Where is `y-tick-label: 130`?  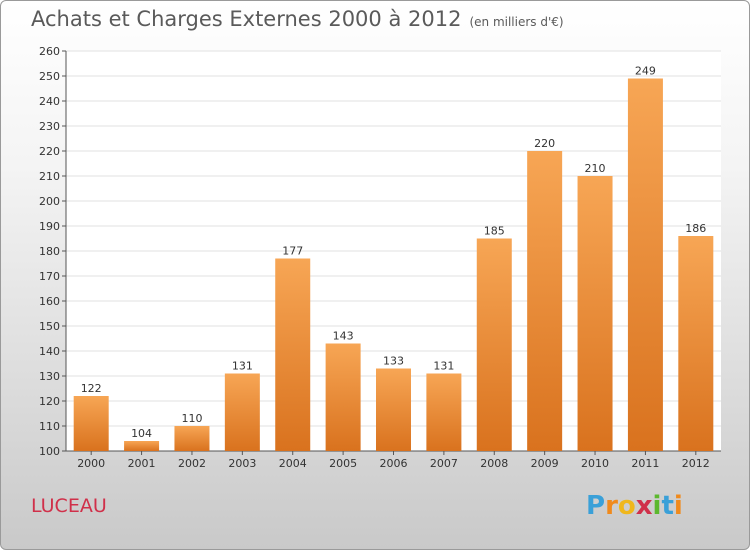
y-tick-label: 130 is located at coordinates (49, 376).